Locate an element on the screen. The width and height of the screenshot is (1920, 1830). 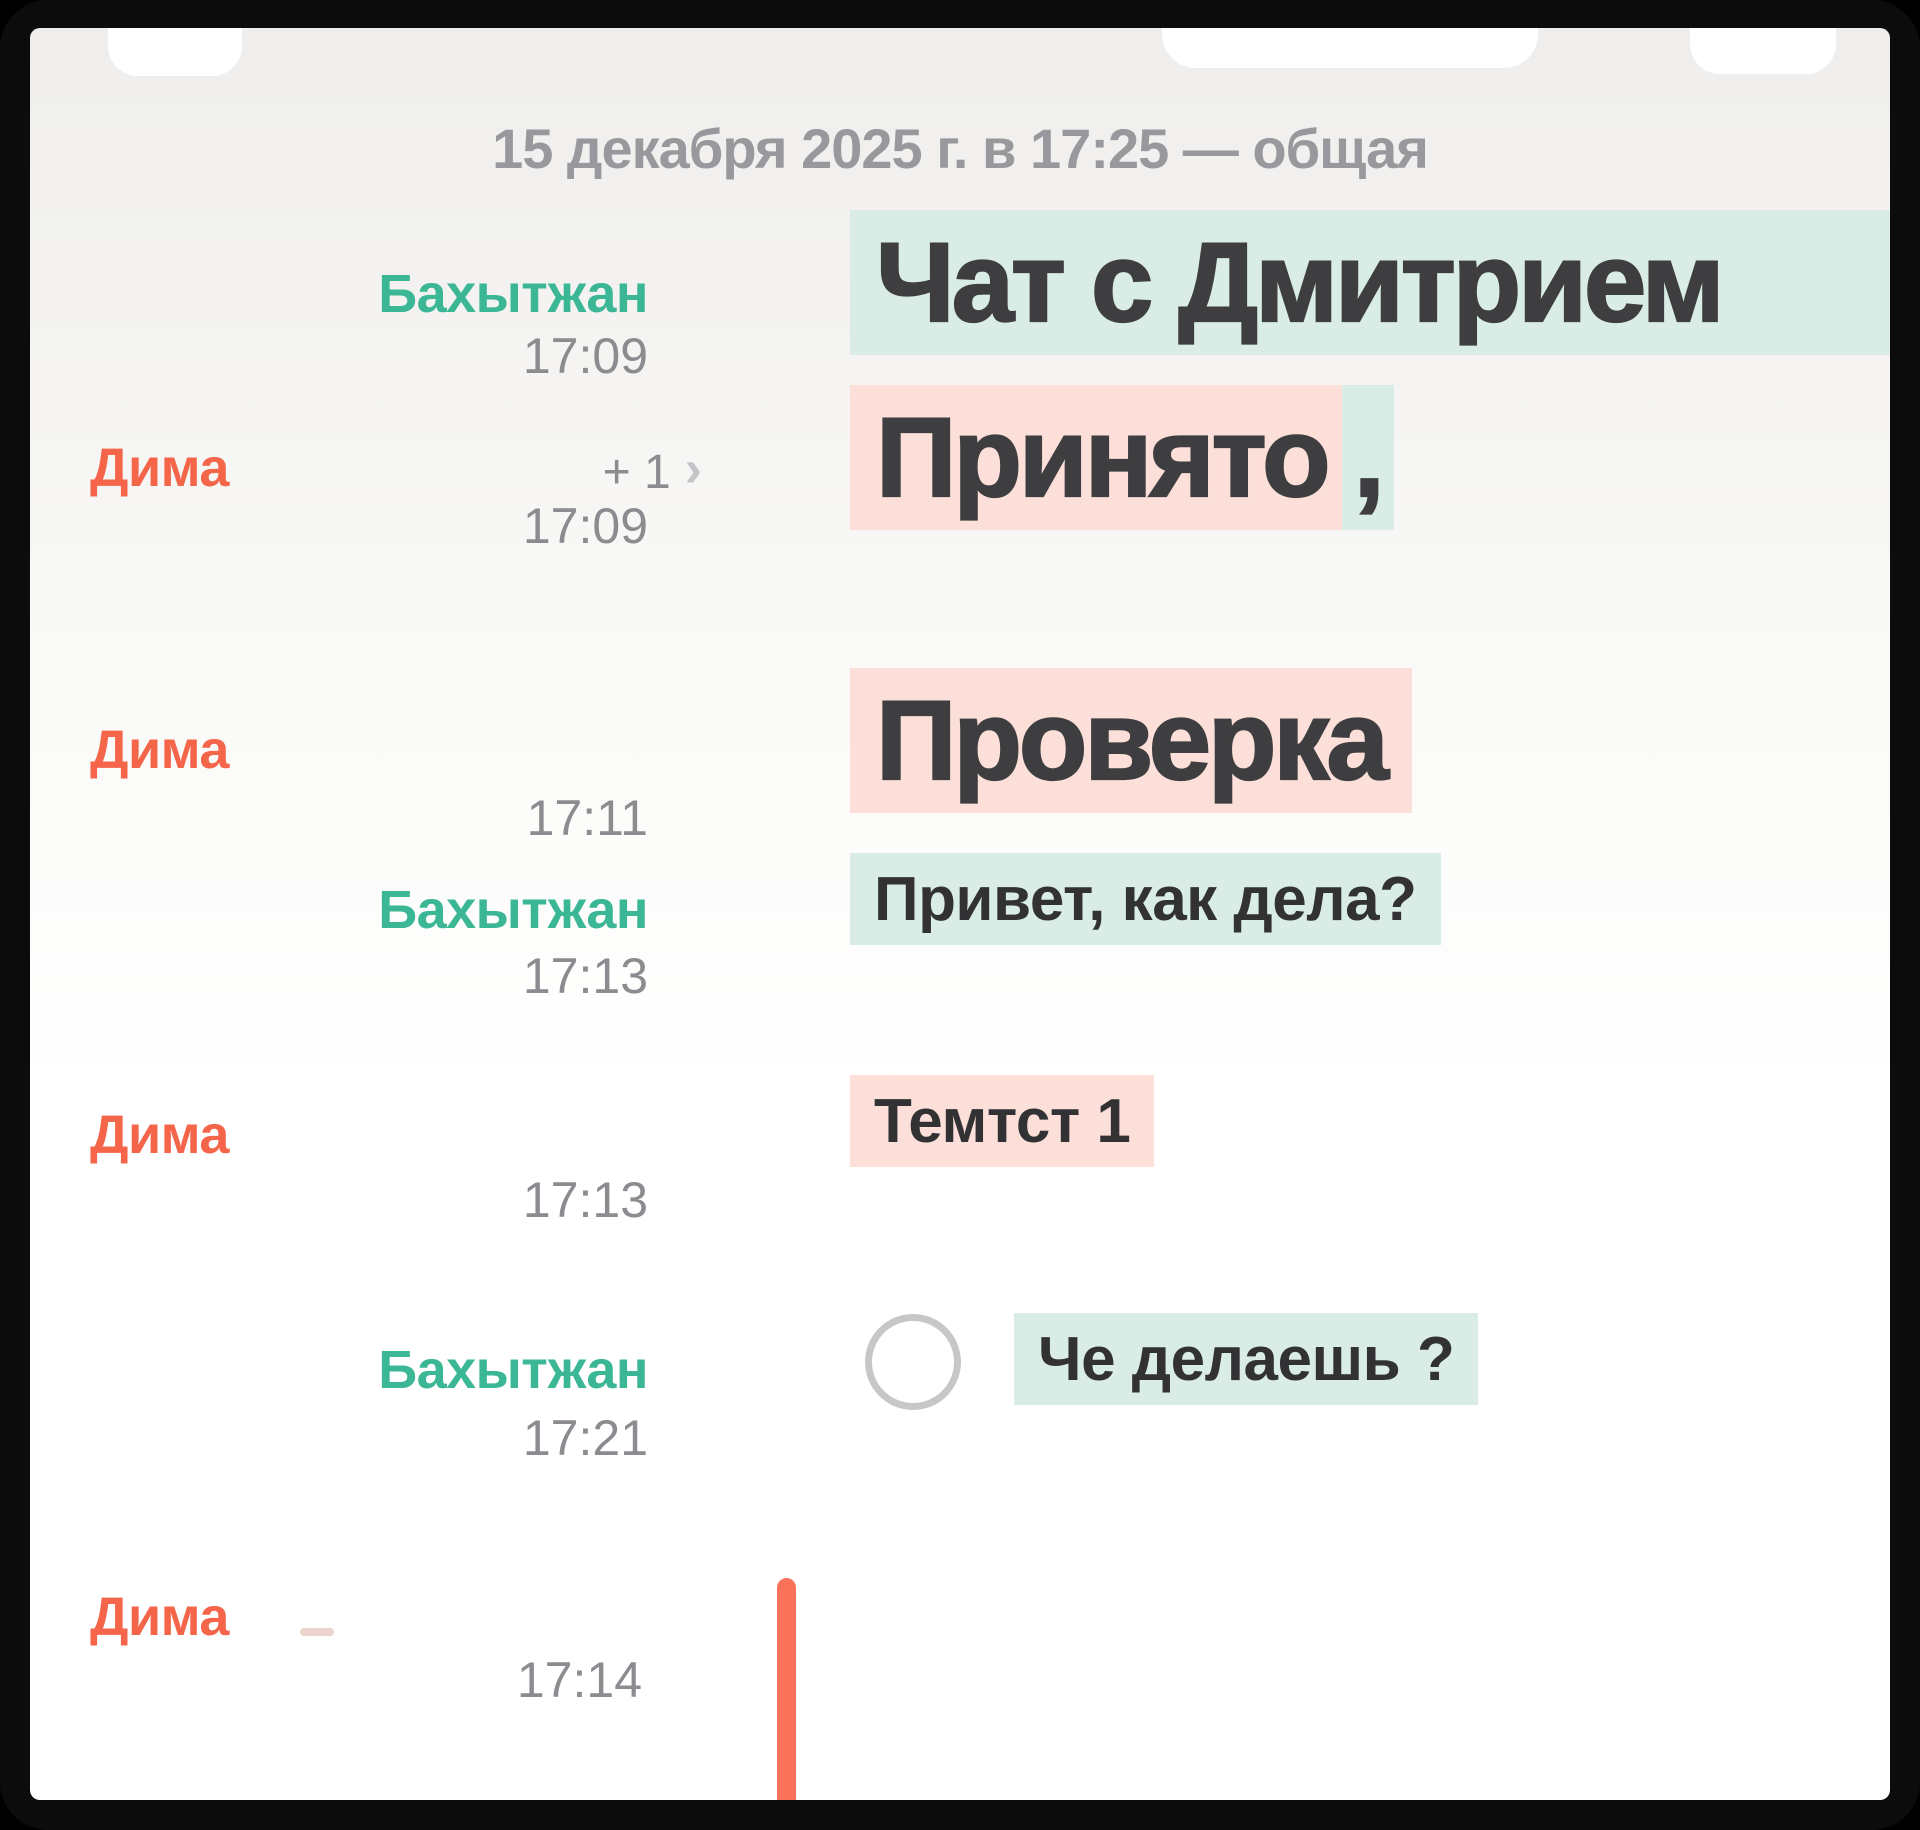
message-bubble: Привет, как дела? is located at coordinates (1145, 899).